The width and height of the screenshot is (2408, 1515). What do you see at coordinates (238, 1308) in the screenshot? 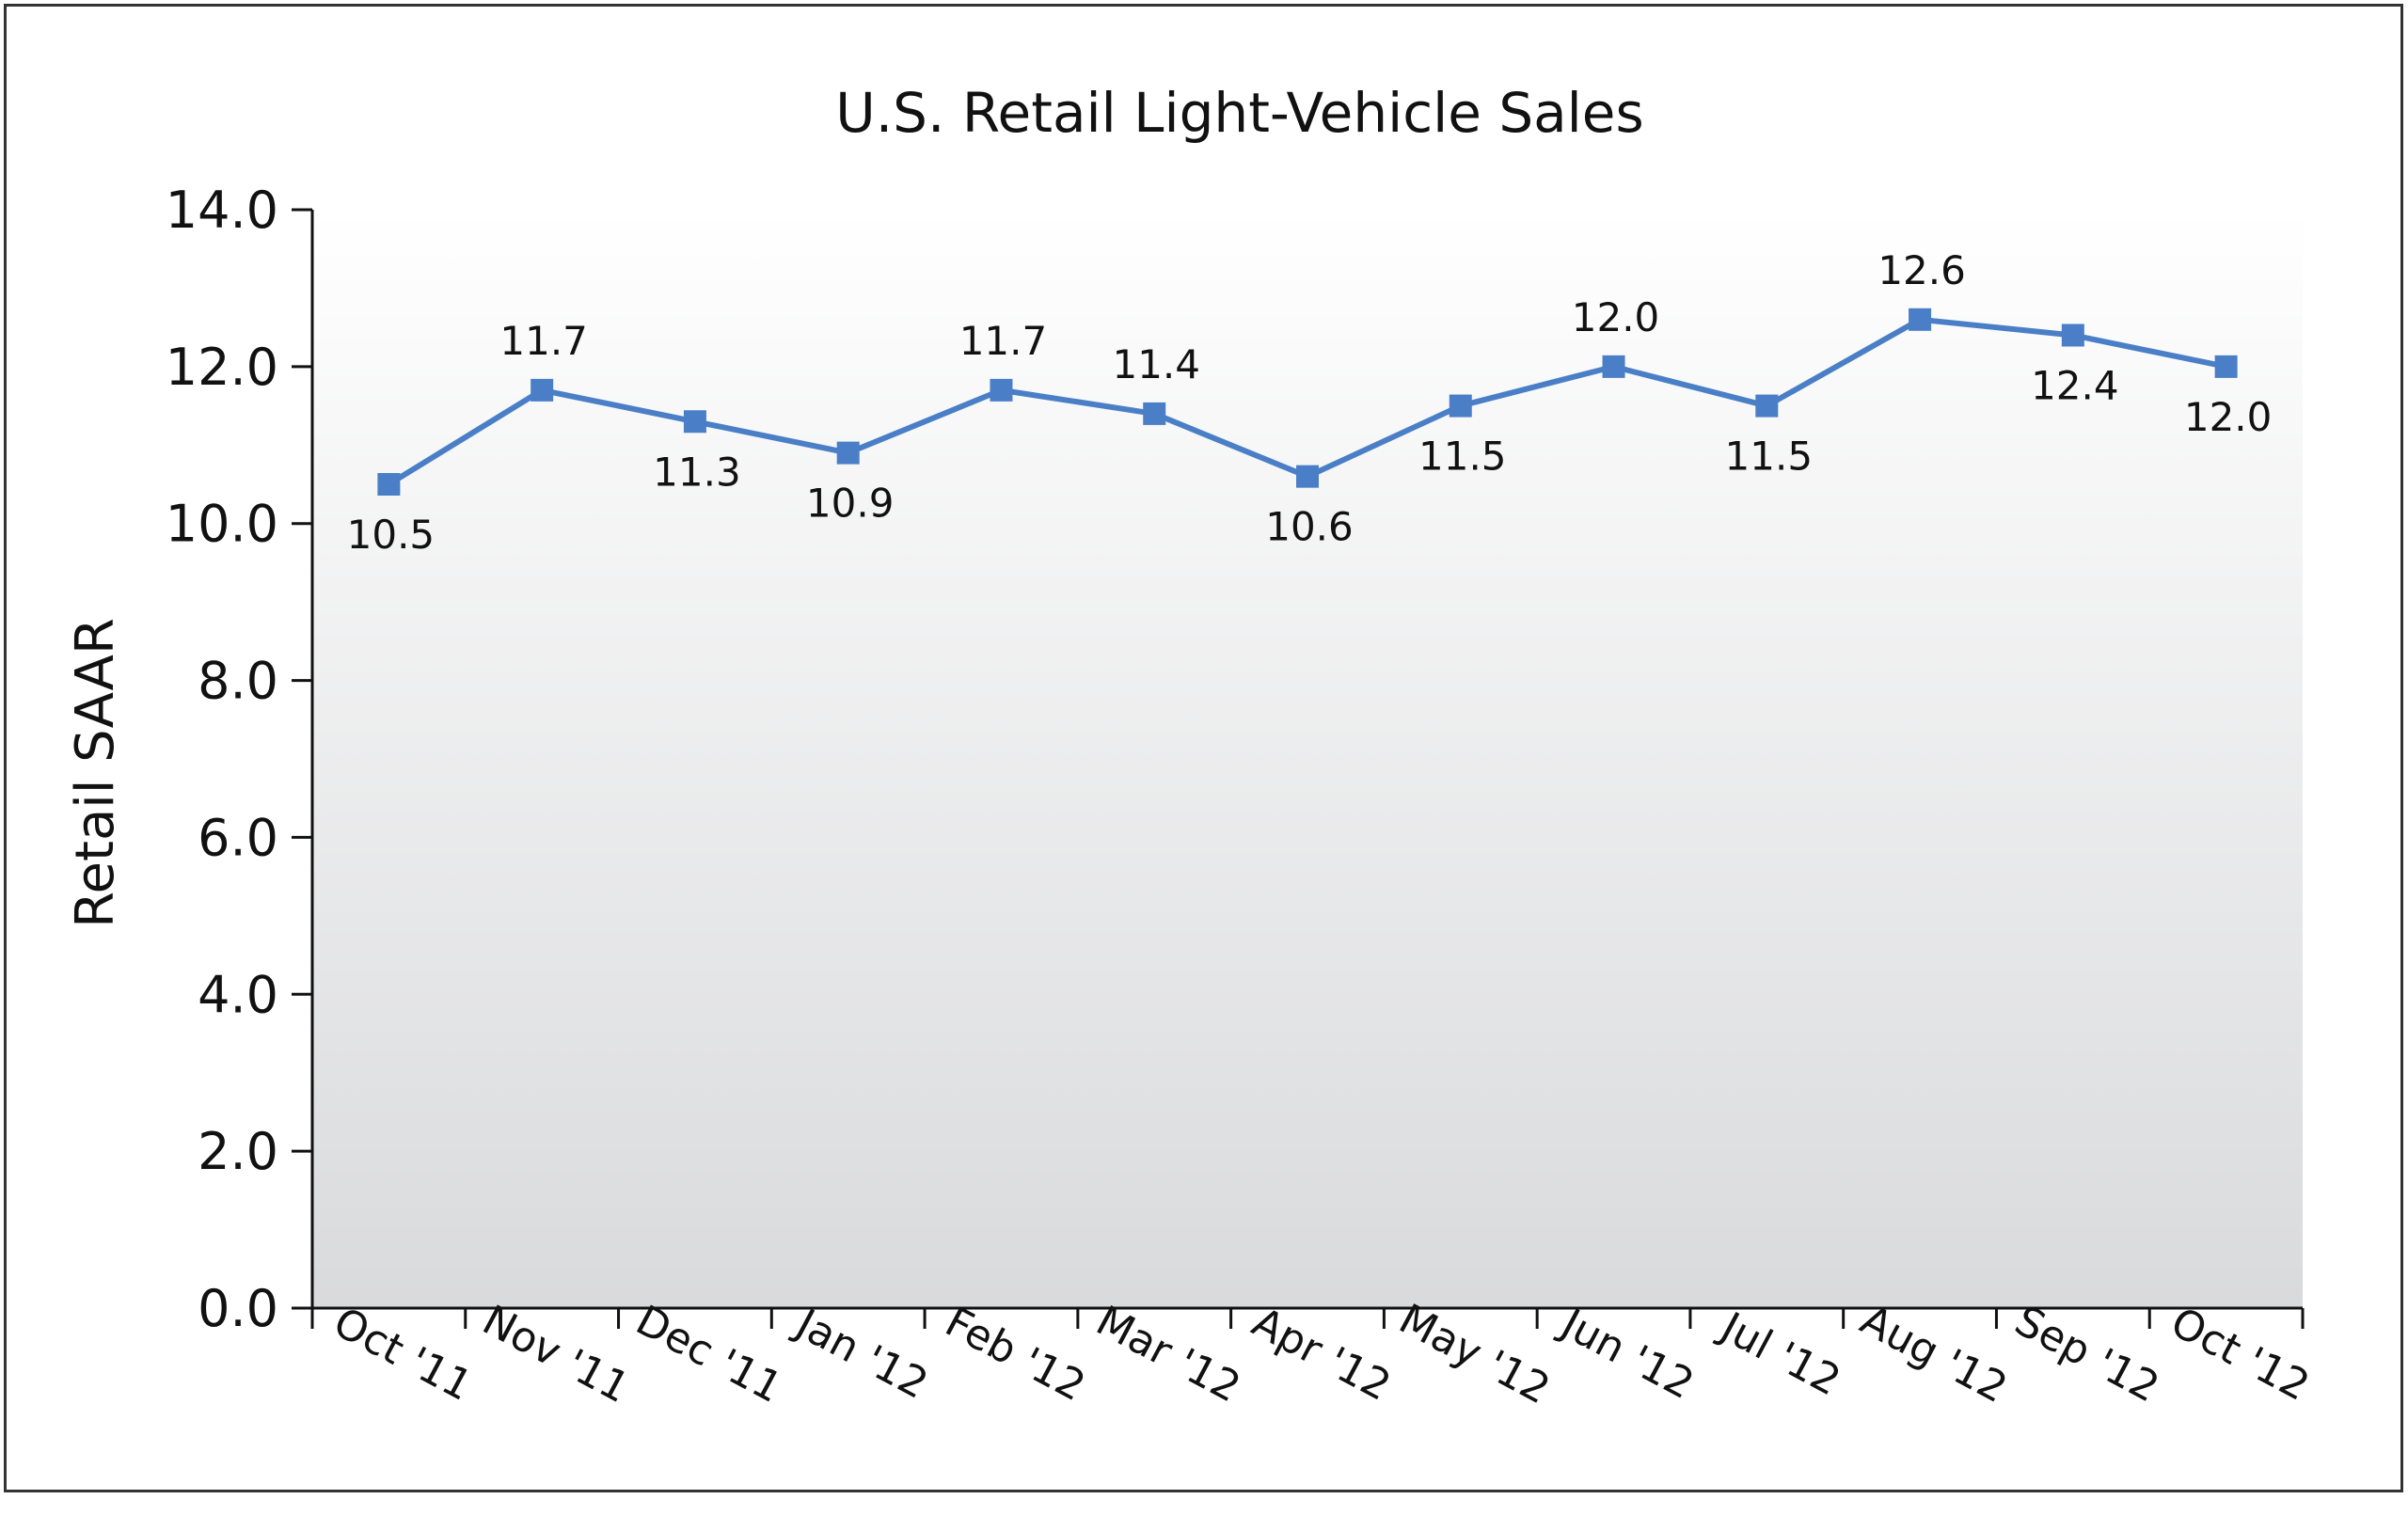
I see `y-tick-label: 0.0` at bounding box center [238, 1308].